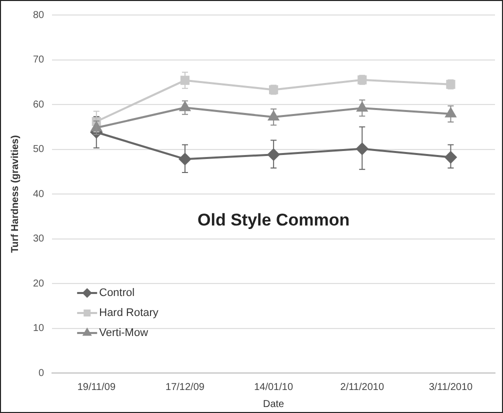 This screenshot has width=503, height=413. I want to click on y-tick-label: 80, so click(39, 15).